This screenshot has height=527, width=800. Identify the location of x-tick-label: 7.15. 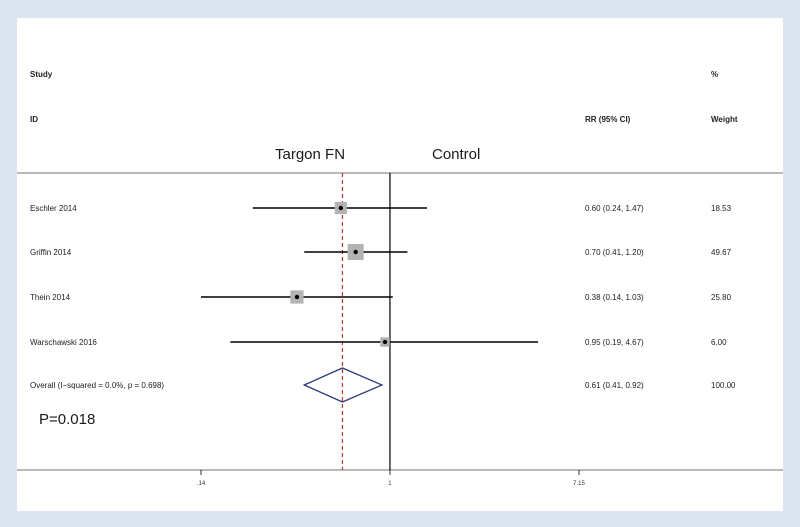
(579, 484).